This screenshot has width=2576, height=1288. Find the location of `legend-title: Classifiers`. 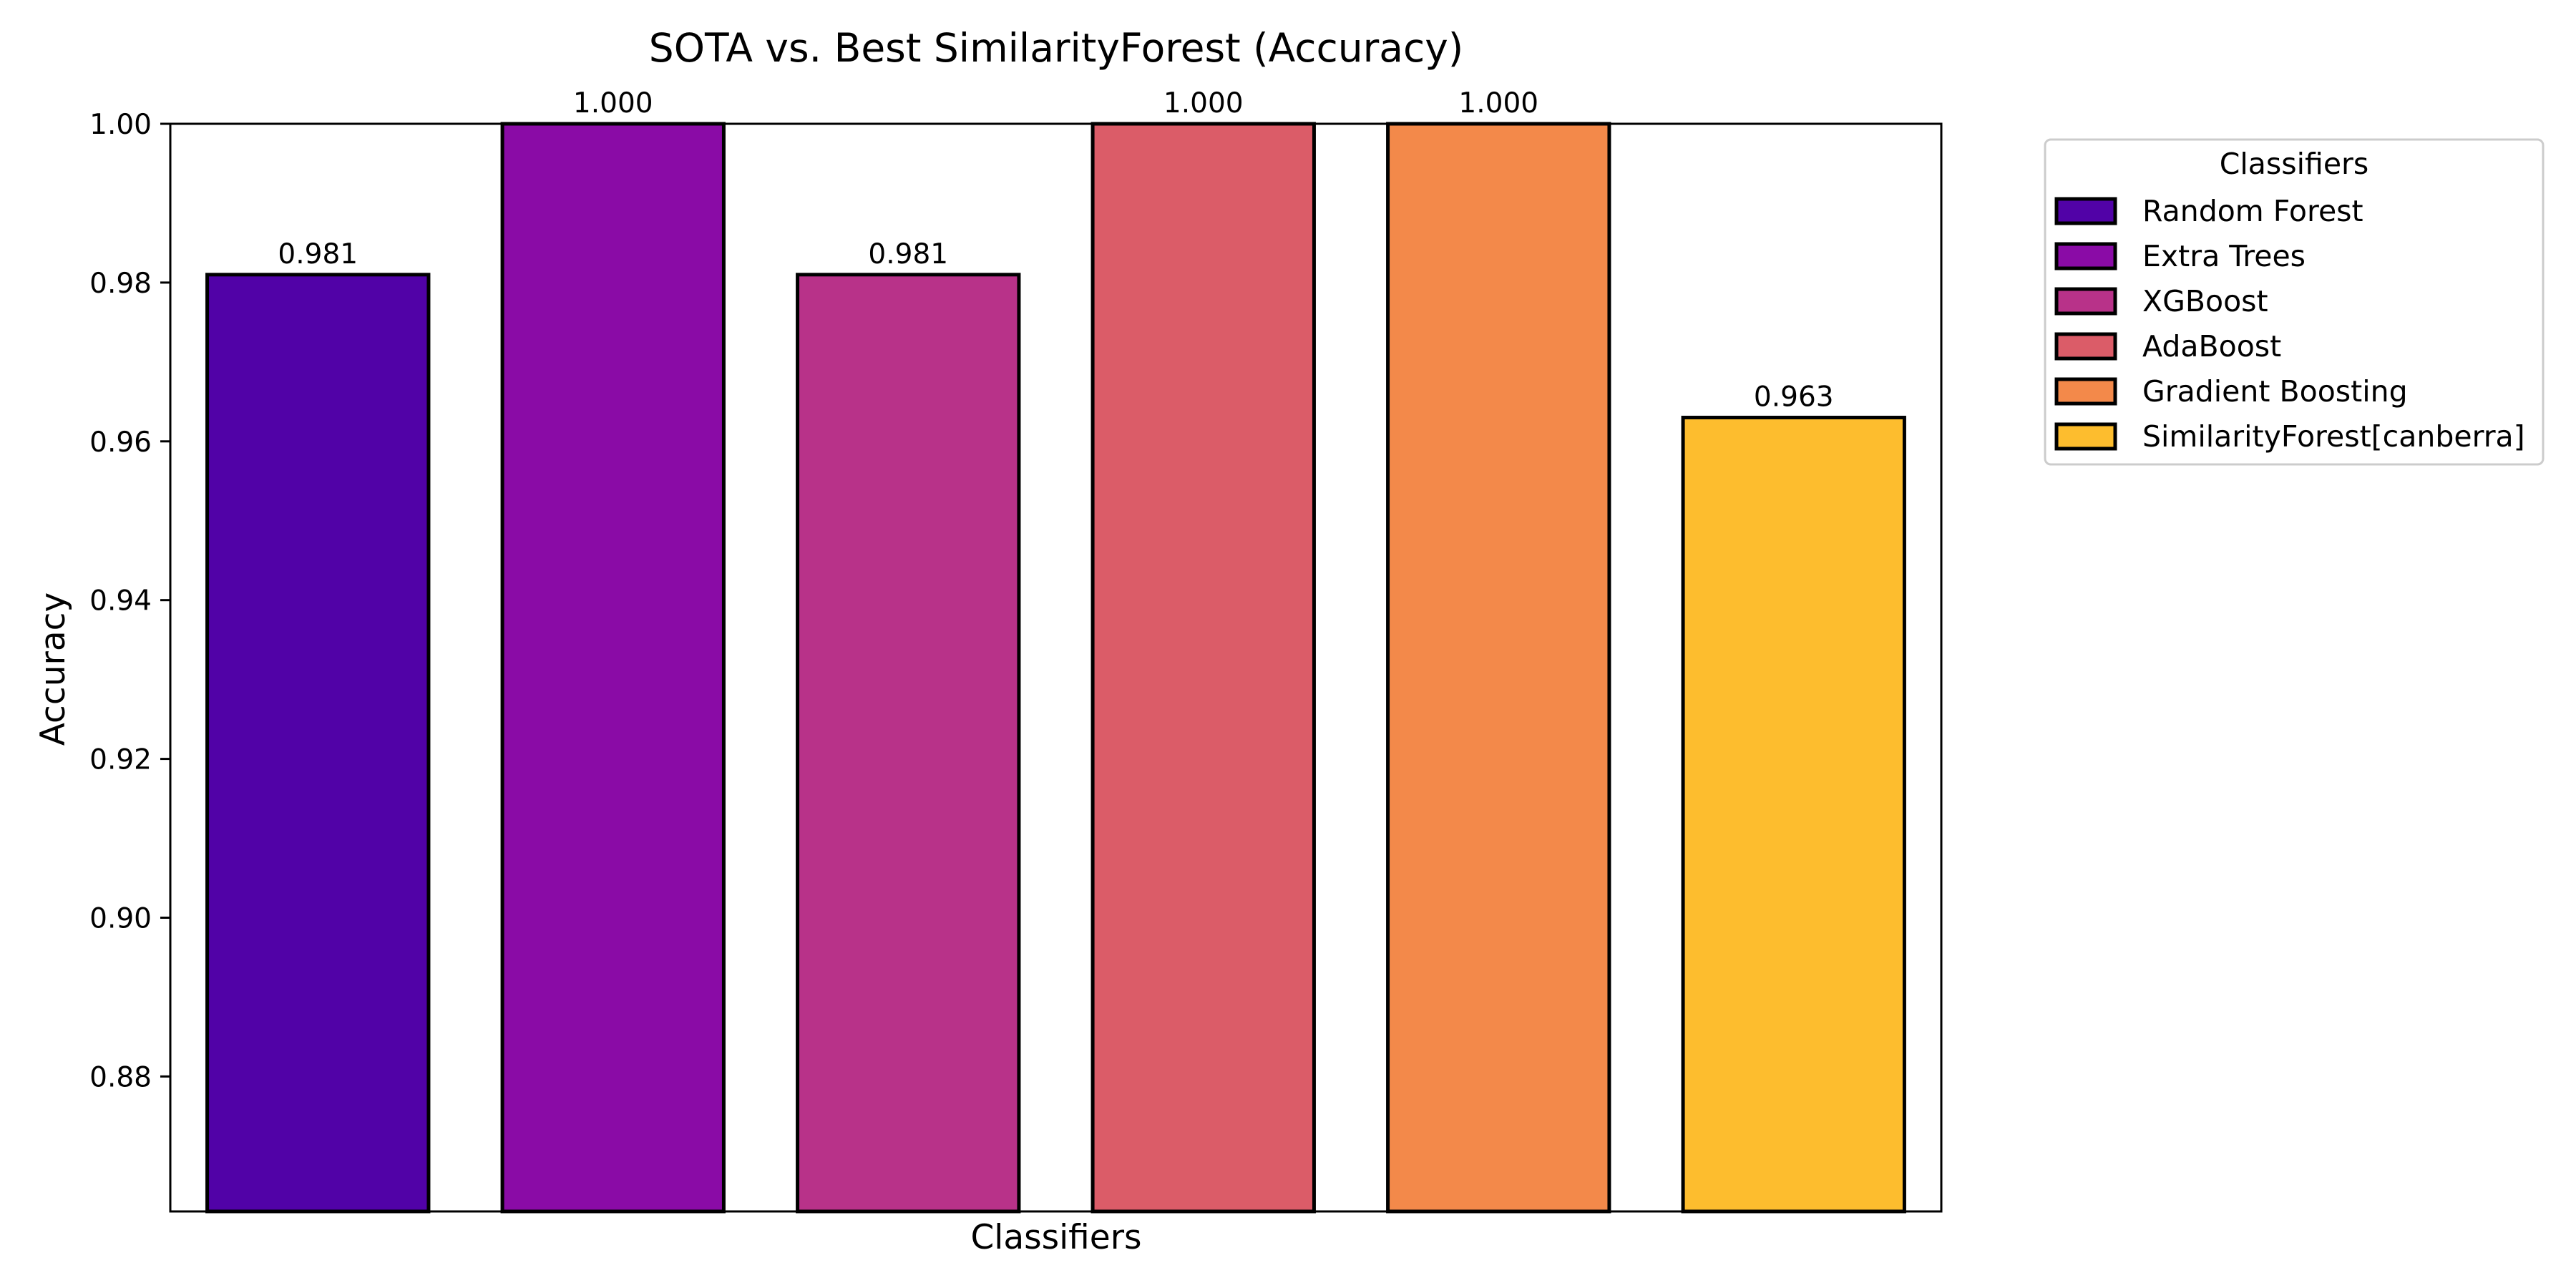

legend-title: Classifiers is located at coordinates (2294, 164).